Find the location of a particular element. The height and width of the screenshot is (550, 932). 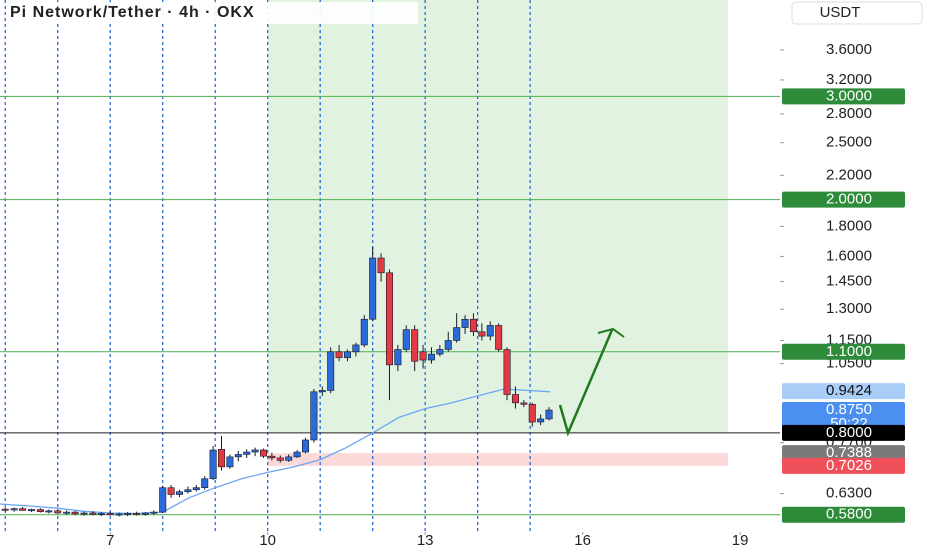

price-label: 2.0000 is located at coordinates (849, 199).